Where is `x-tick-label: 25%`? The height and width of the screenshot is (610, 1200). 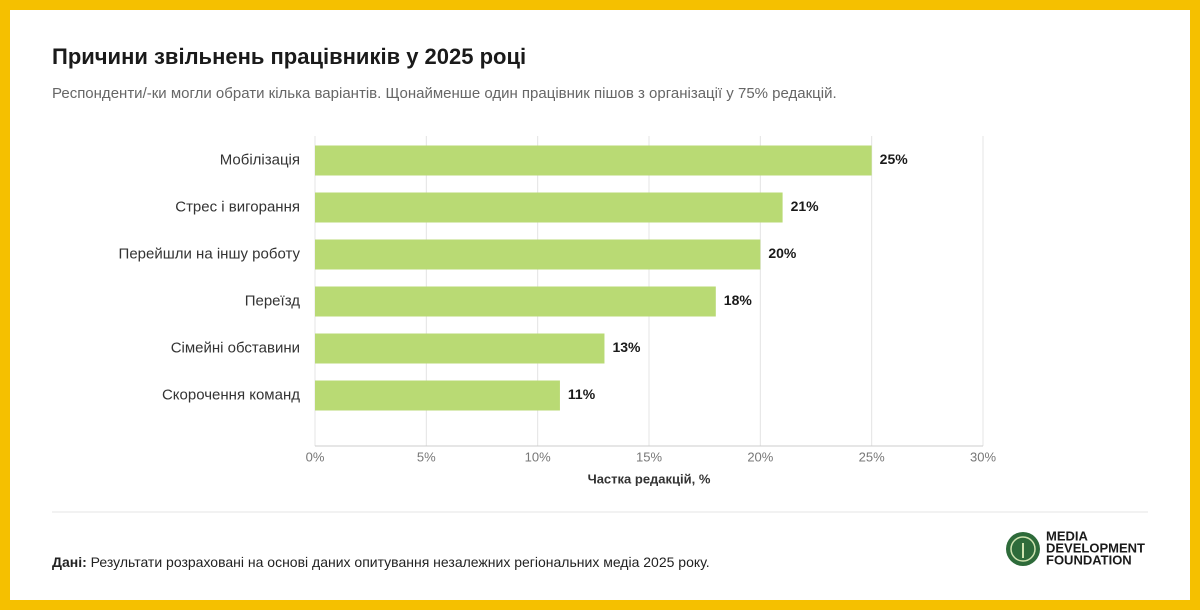
x-tick-label: 25% is located at coordinates (872, 456).